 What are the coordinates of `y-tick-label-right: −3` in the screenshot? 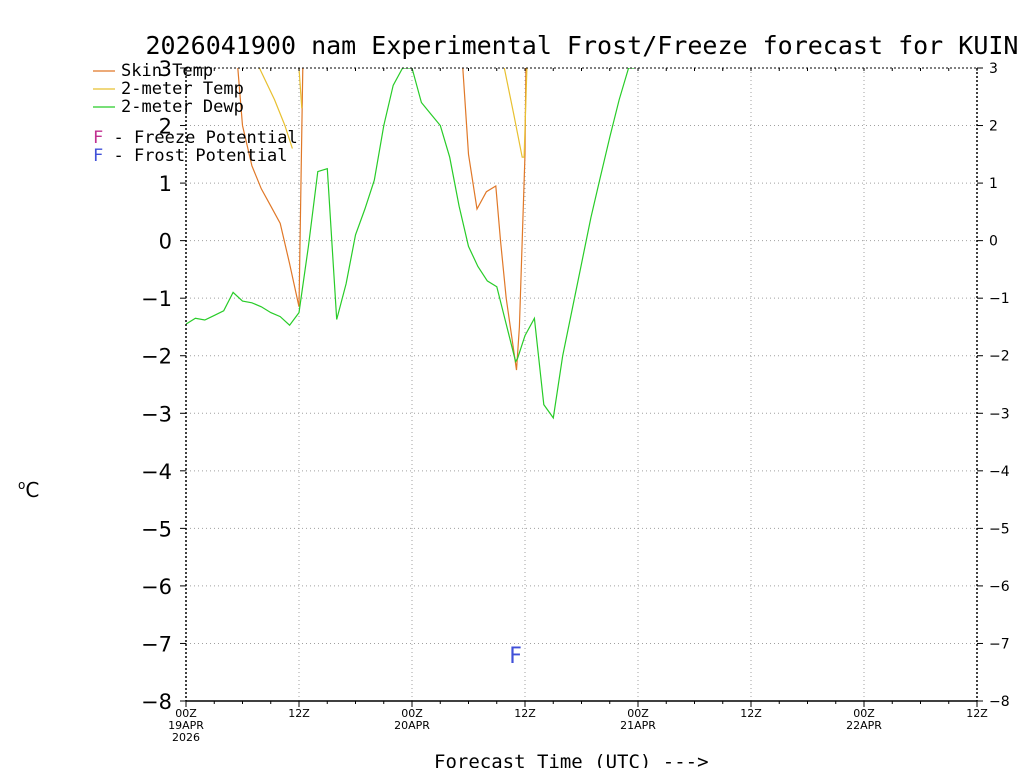 It's located at (999, 414).